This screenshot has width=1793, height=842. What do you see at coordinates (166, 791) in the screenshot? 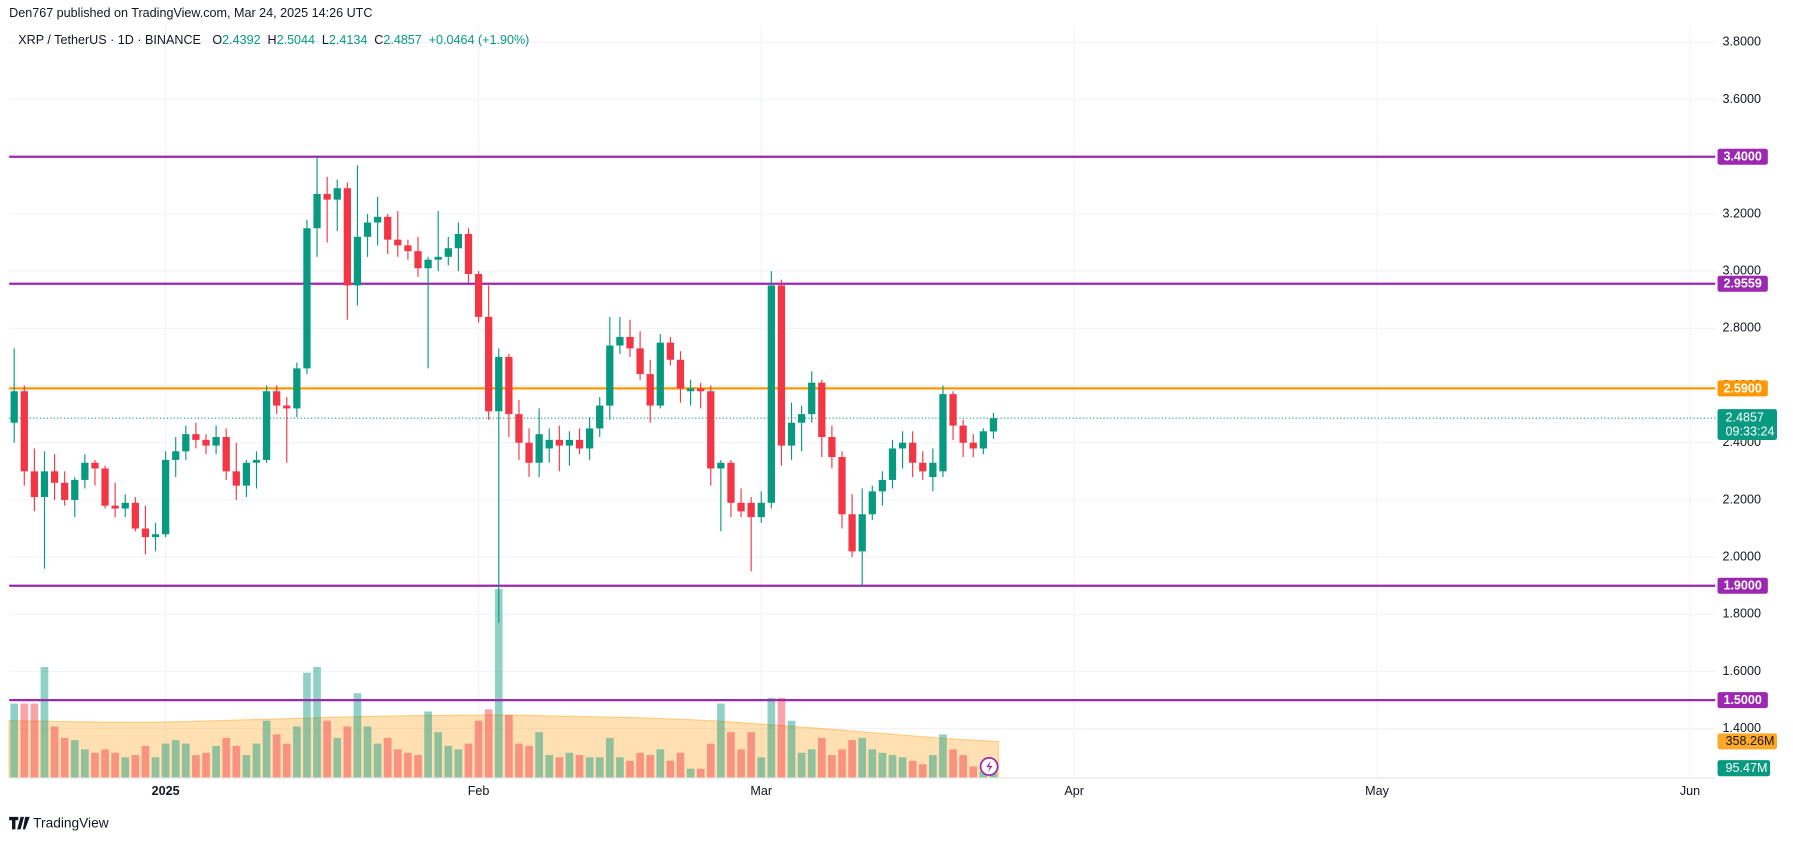
I see `x-tick-label: 2025` at bounding box center [166, 791].